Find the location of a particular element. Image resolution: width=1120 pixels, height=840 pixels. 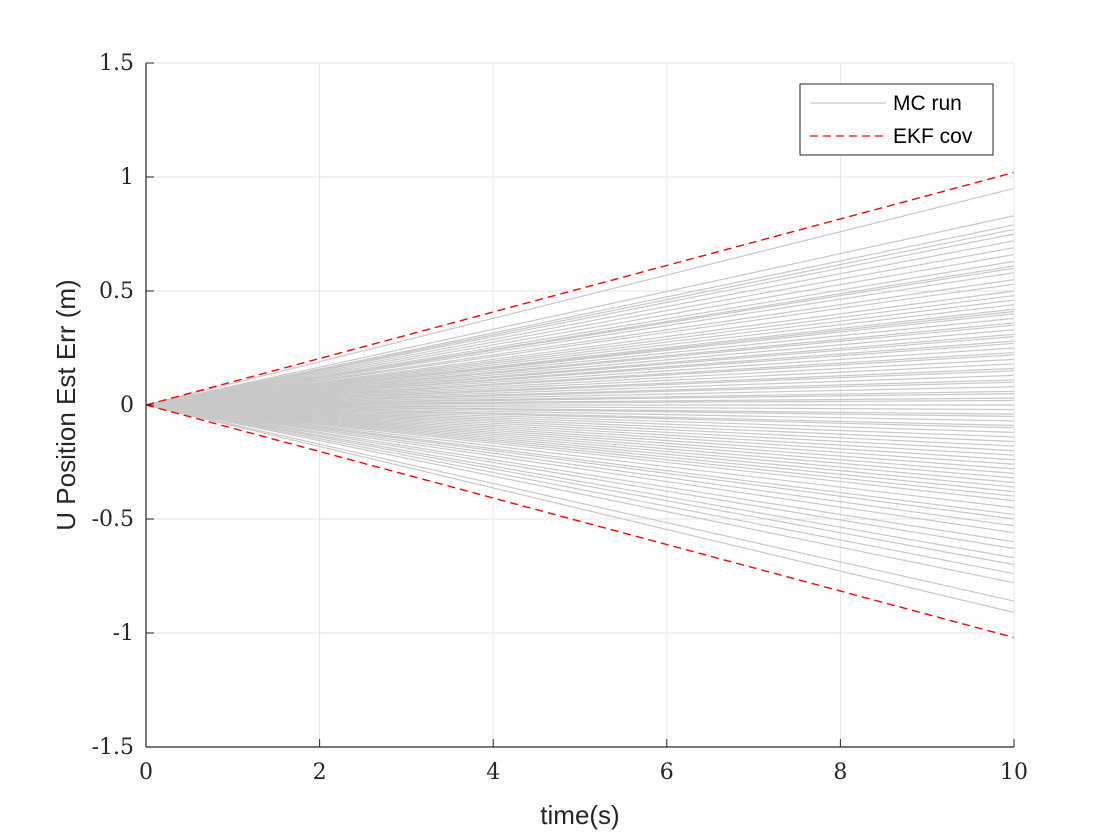

y-ticks: -1.5 -1 -0.5 0 0.5 1 1.5 is located at coordinates (123, 405).